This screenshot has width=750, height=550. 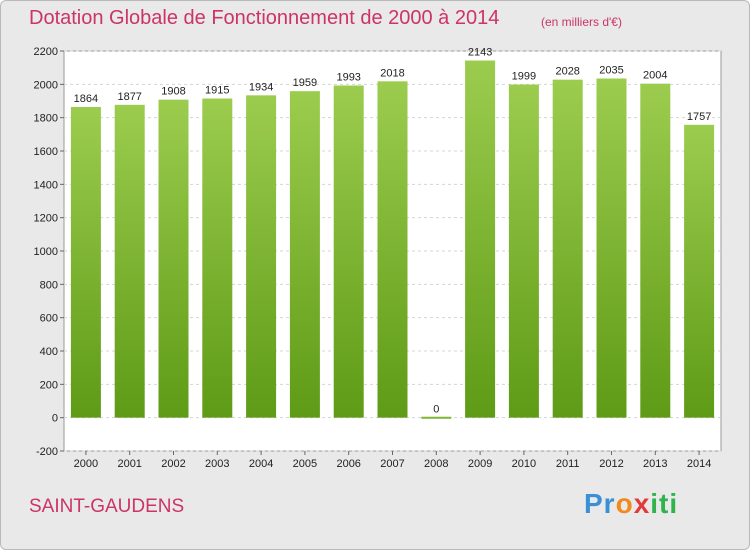 What do you see at coordinates (568, 464) in the screenshot?
I see `x-tick-label: 2011` at bounding box center [568, 464].